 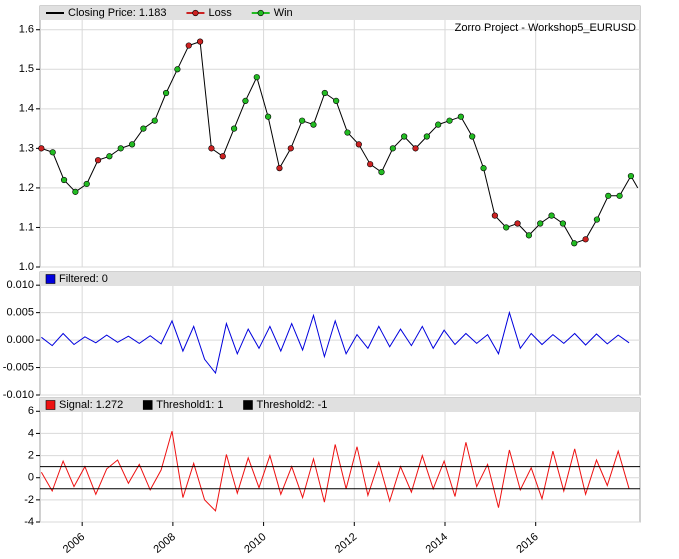 I want to click on y-tick-label: -2, so click(x=29, y=500).